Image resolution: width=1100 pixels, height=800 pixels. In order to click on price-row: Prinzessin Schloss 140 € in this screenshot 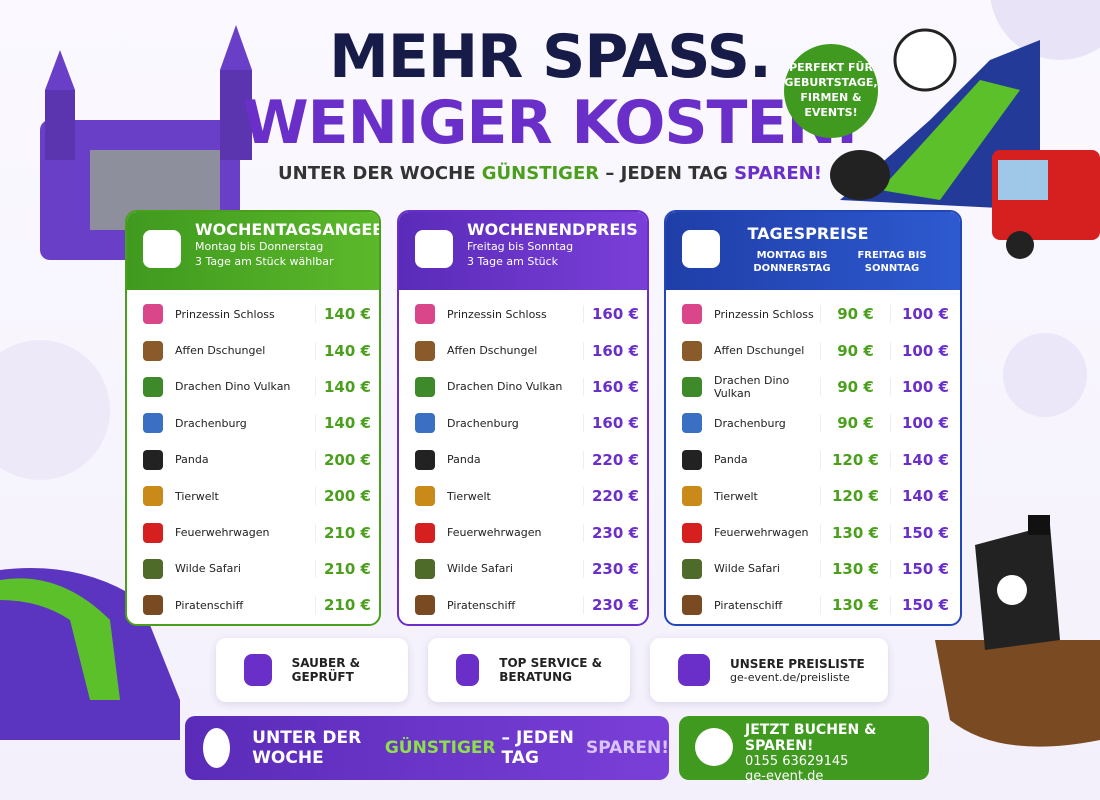, I will do `click(253, 314)`.